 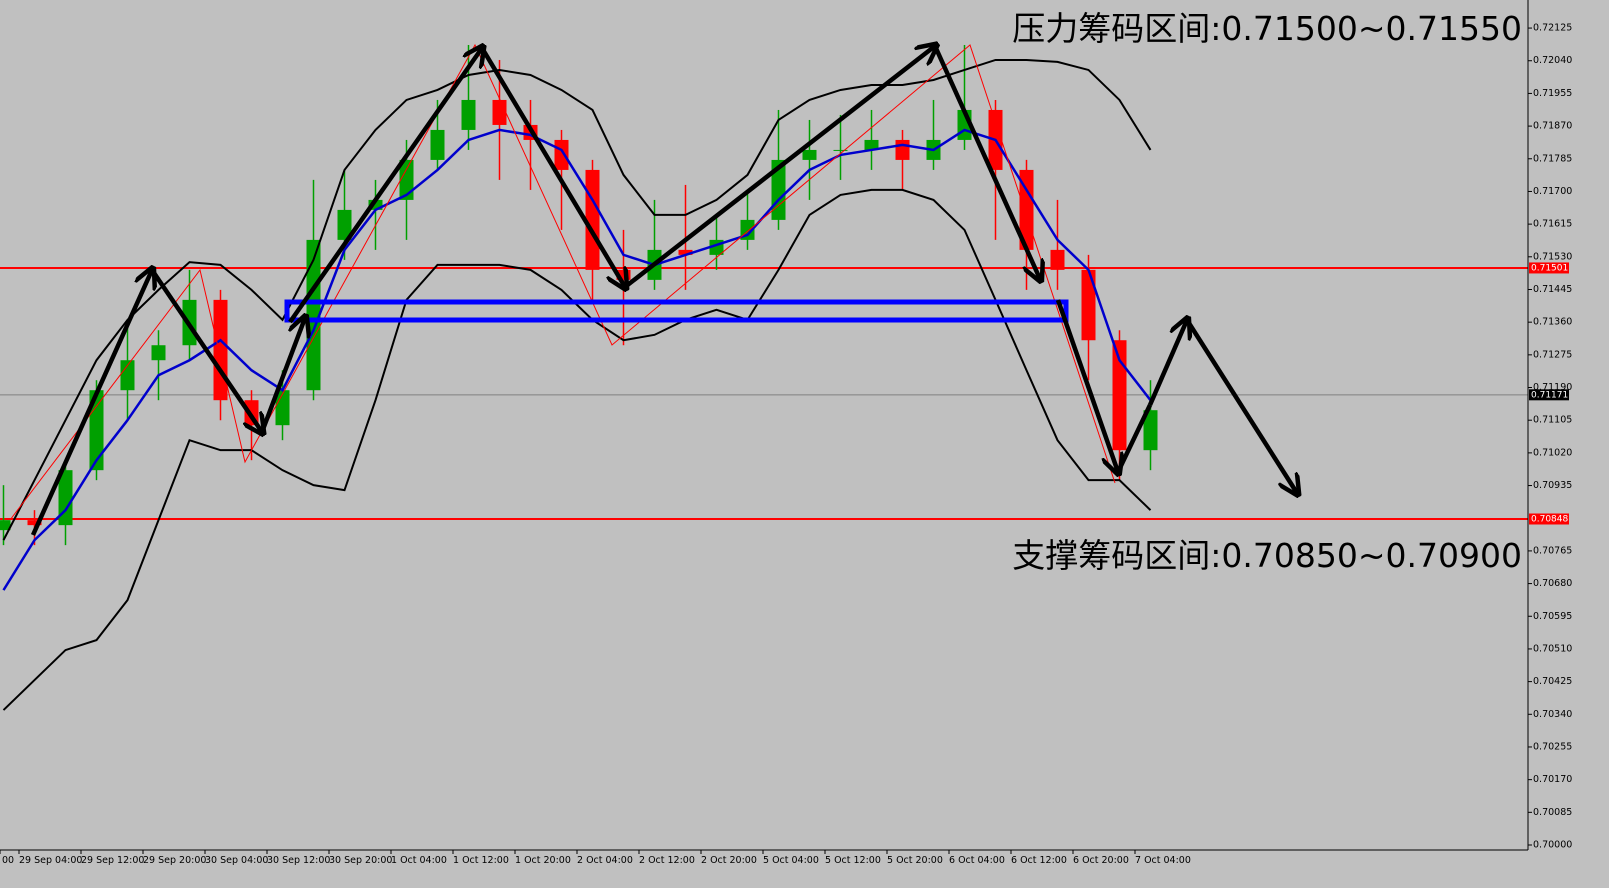 What do you see at coordinates (1101, 860) in the screenshot?
I see `x-tick-label: 6 Oct 20:00` at bounding box center [1101, 860].